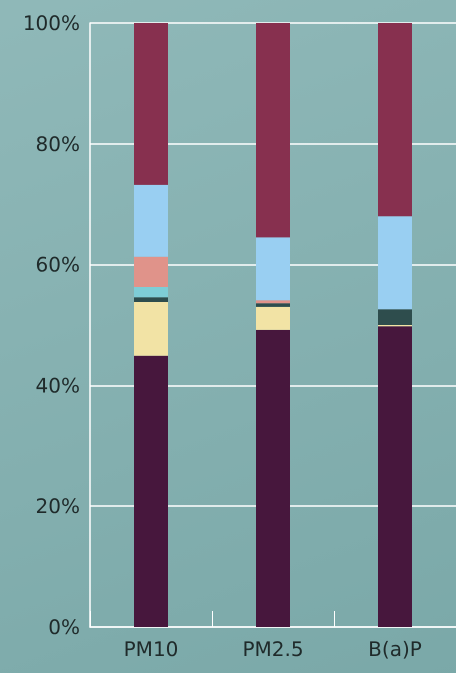 Image resolution: width=456 pixels, height=673 pixels. I want to click on y-tick-label: 60%, so click(58, 264).